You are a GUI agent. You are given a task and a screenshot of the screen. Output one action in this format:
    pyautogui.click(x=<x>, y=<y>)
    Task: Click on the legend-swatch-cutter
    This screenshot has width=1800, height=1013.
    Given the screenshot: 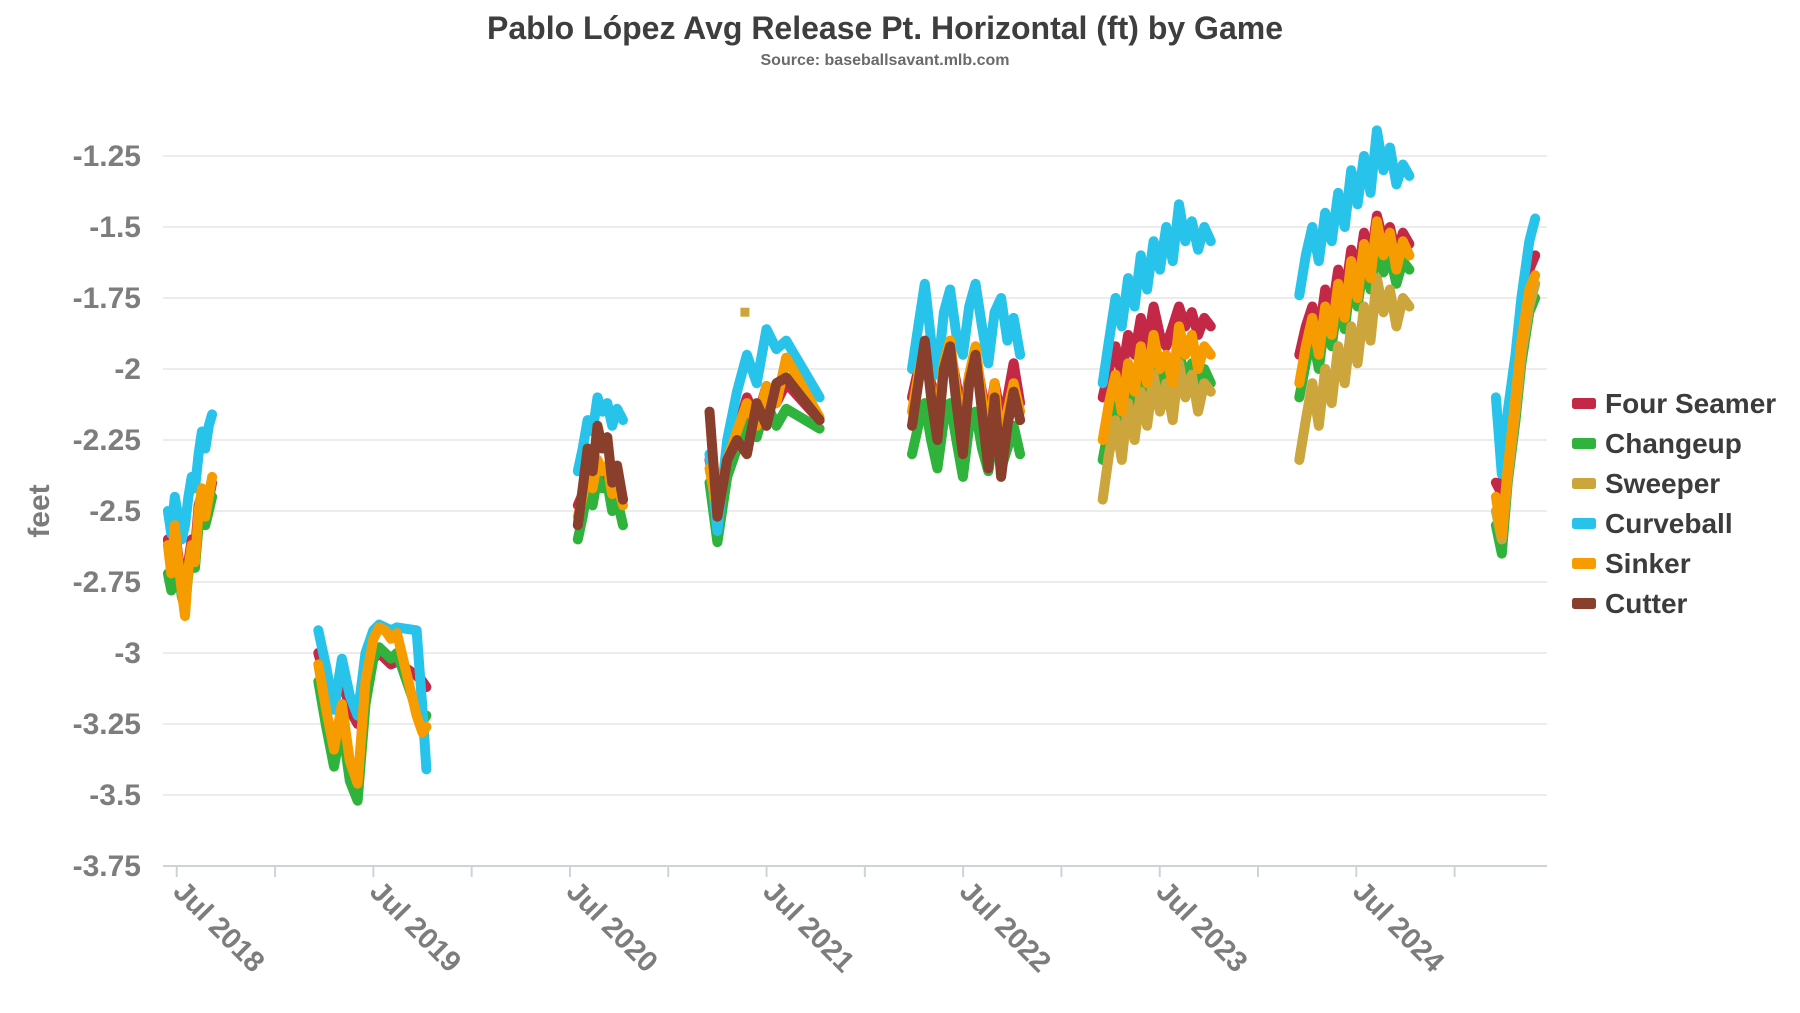 What is the action you would take?
    pyautogui.click(x=1584, y=603)
    